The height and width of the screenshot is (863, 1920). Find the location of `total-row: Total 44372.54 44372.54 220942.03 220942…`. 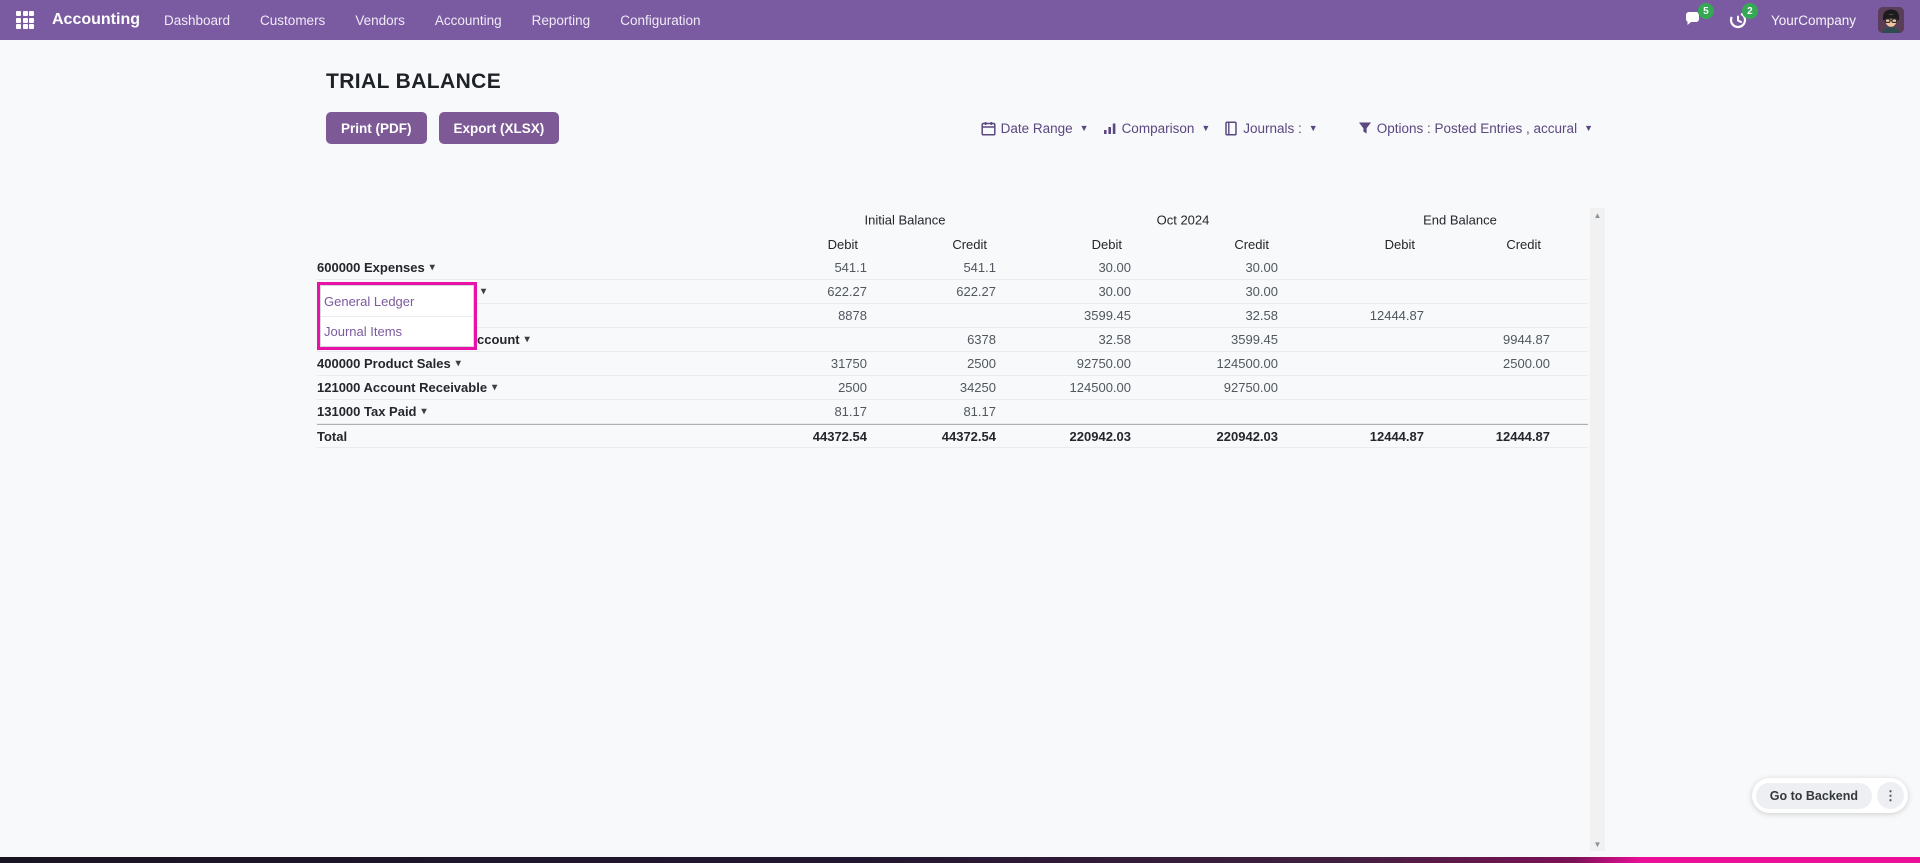

total-row: Total 44372.54 44372.54 220942.03 220942… is located at coordinates (952, 436).